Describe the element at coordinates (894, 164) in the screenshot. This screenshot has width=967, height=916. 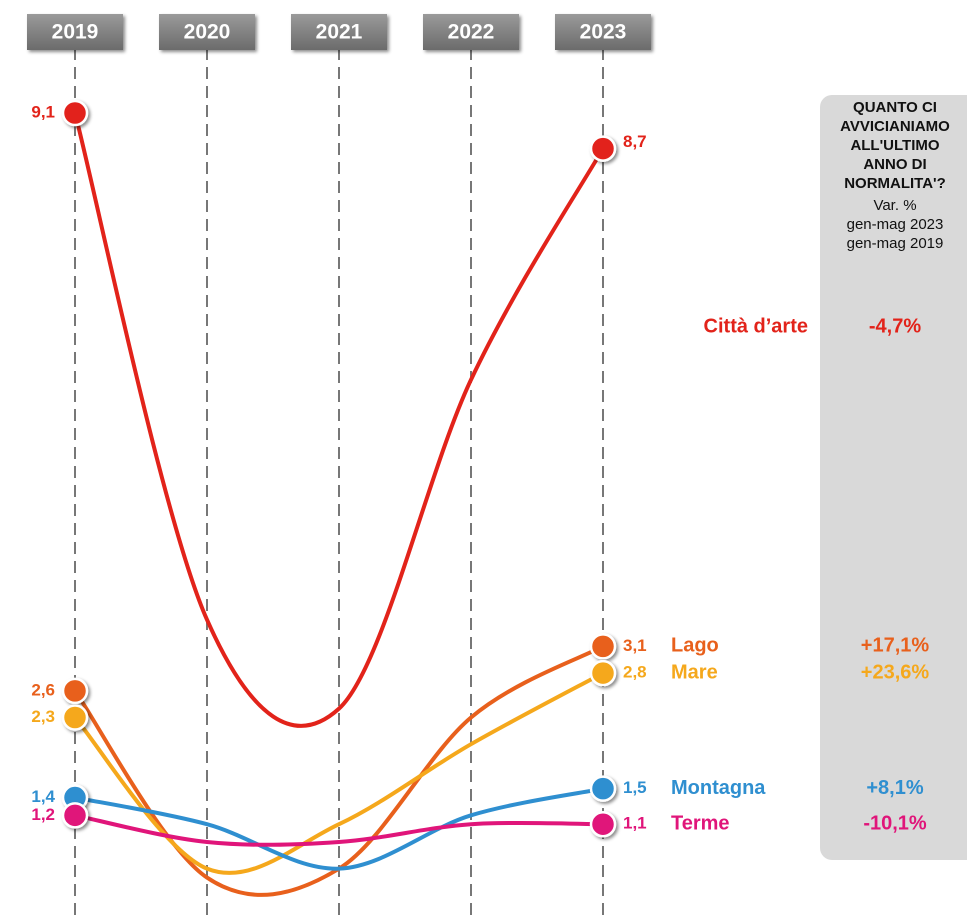
I see `panel-title: ANNO DI` at that location.